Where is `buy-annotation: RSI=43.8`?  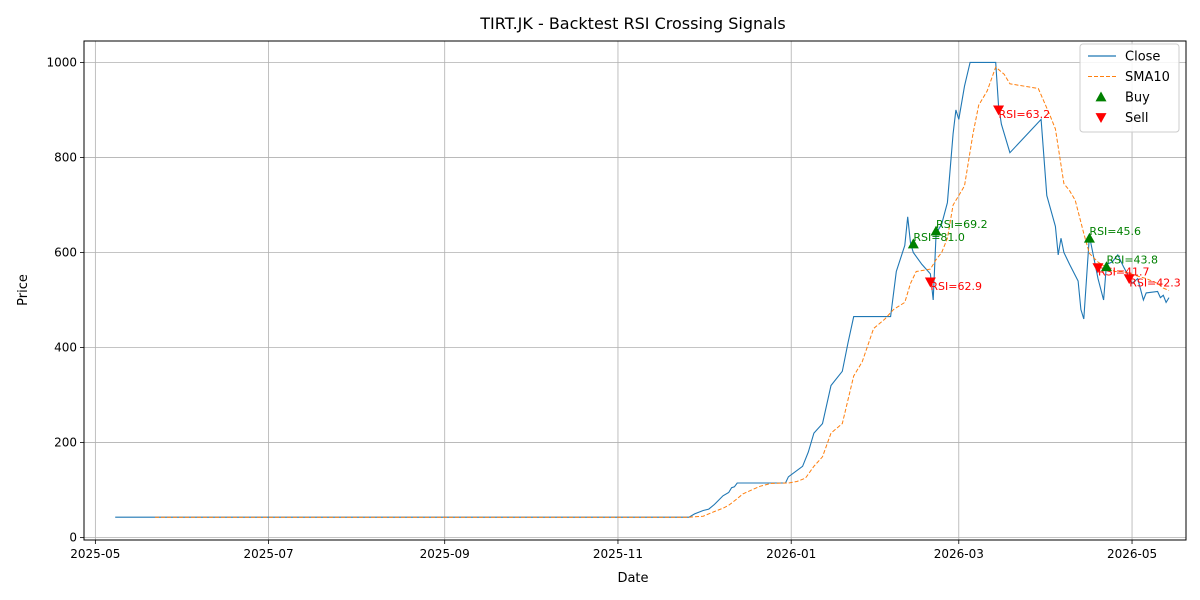
buy-annotation: RSI=43.8 is located at coordinates (1132, 260).